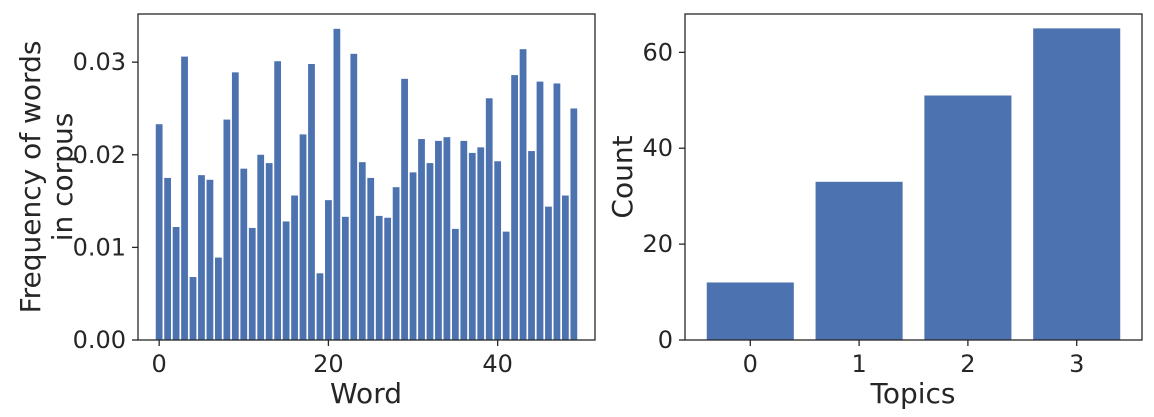  I want to click on topic-count-y-ticks: 0 20 40 60, so click(663, 196).